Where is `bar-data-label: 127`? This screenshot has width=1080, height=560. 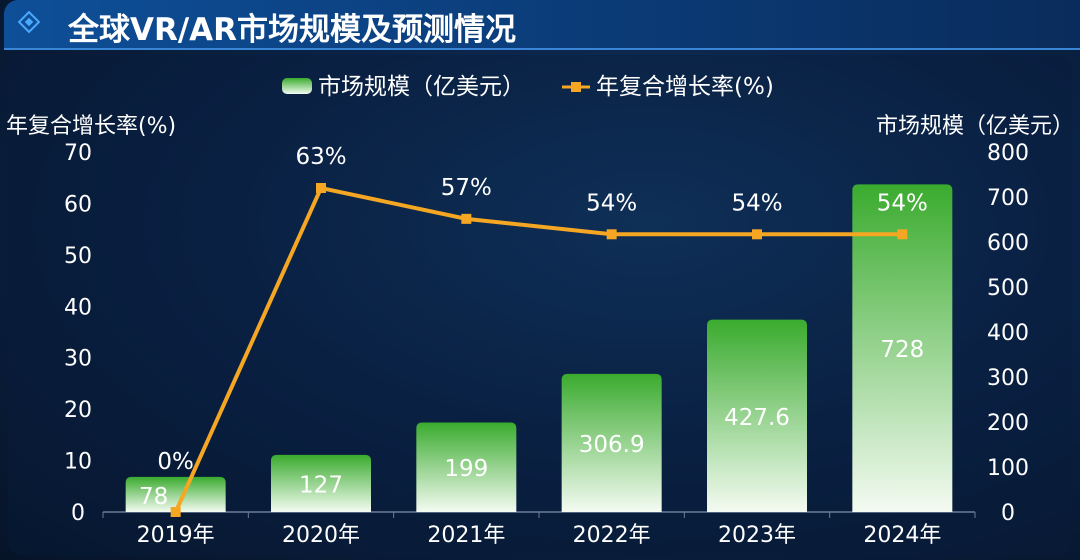
bar-data-label: 127 is located at coordinates (321, 485).